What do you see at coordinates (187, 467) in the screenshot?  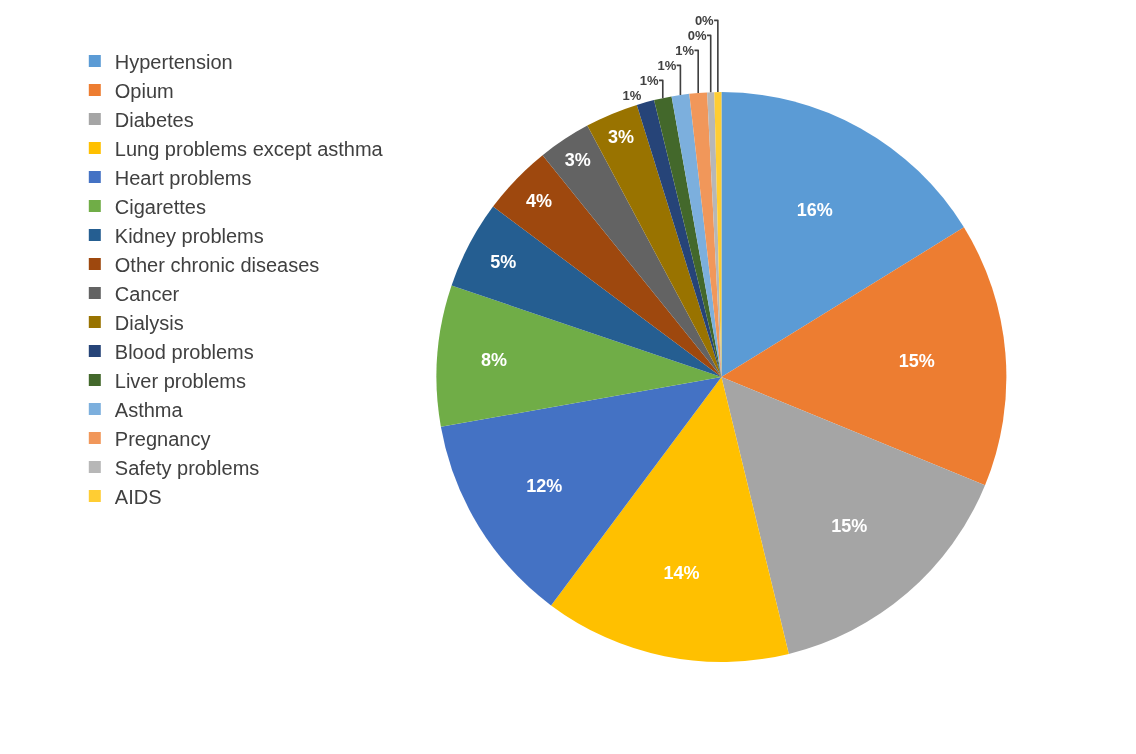 I see `legend-label: Safety problems` at bounding box center [187, 467].